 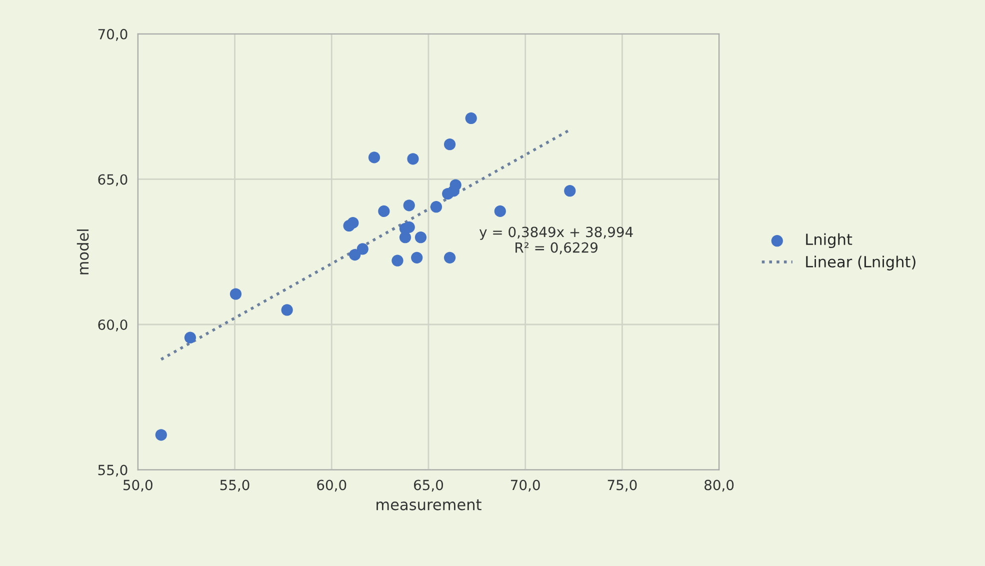 What do you see at coordinates (719, 486) in the screenshot?
I see `x-tick-label: 80,0` at bounding box center [719, 486].